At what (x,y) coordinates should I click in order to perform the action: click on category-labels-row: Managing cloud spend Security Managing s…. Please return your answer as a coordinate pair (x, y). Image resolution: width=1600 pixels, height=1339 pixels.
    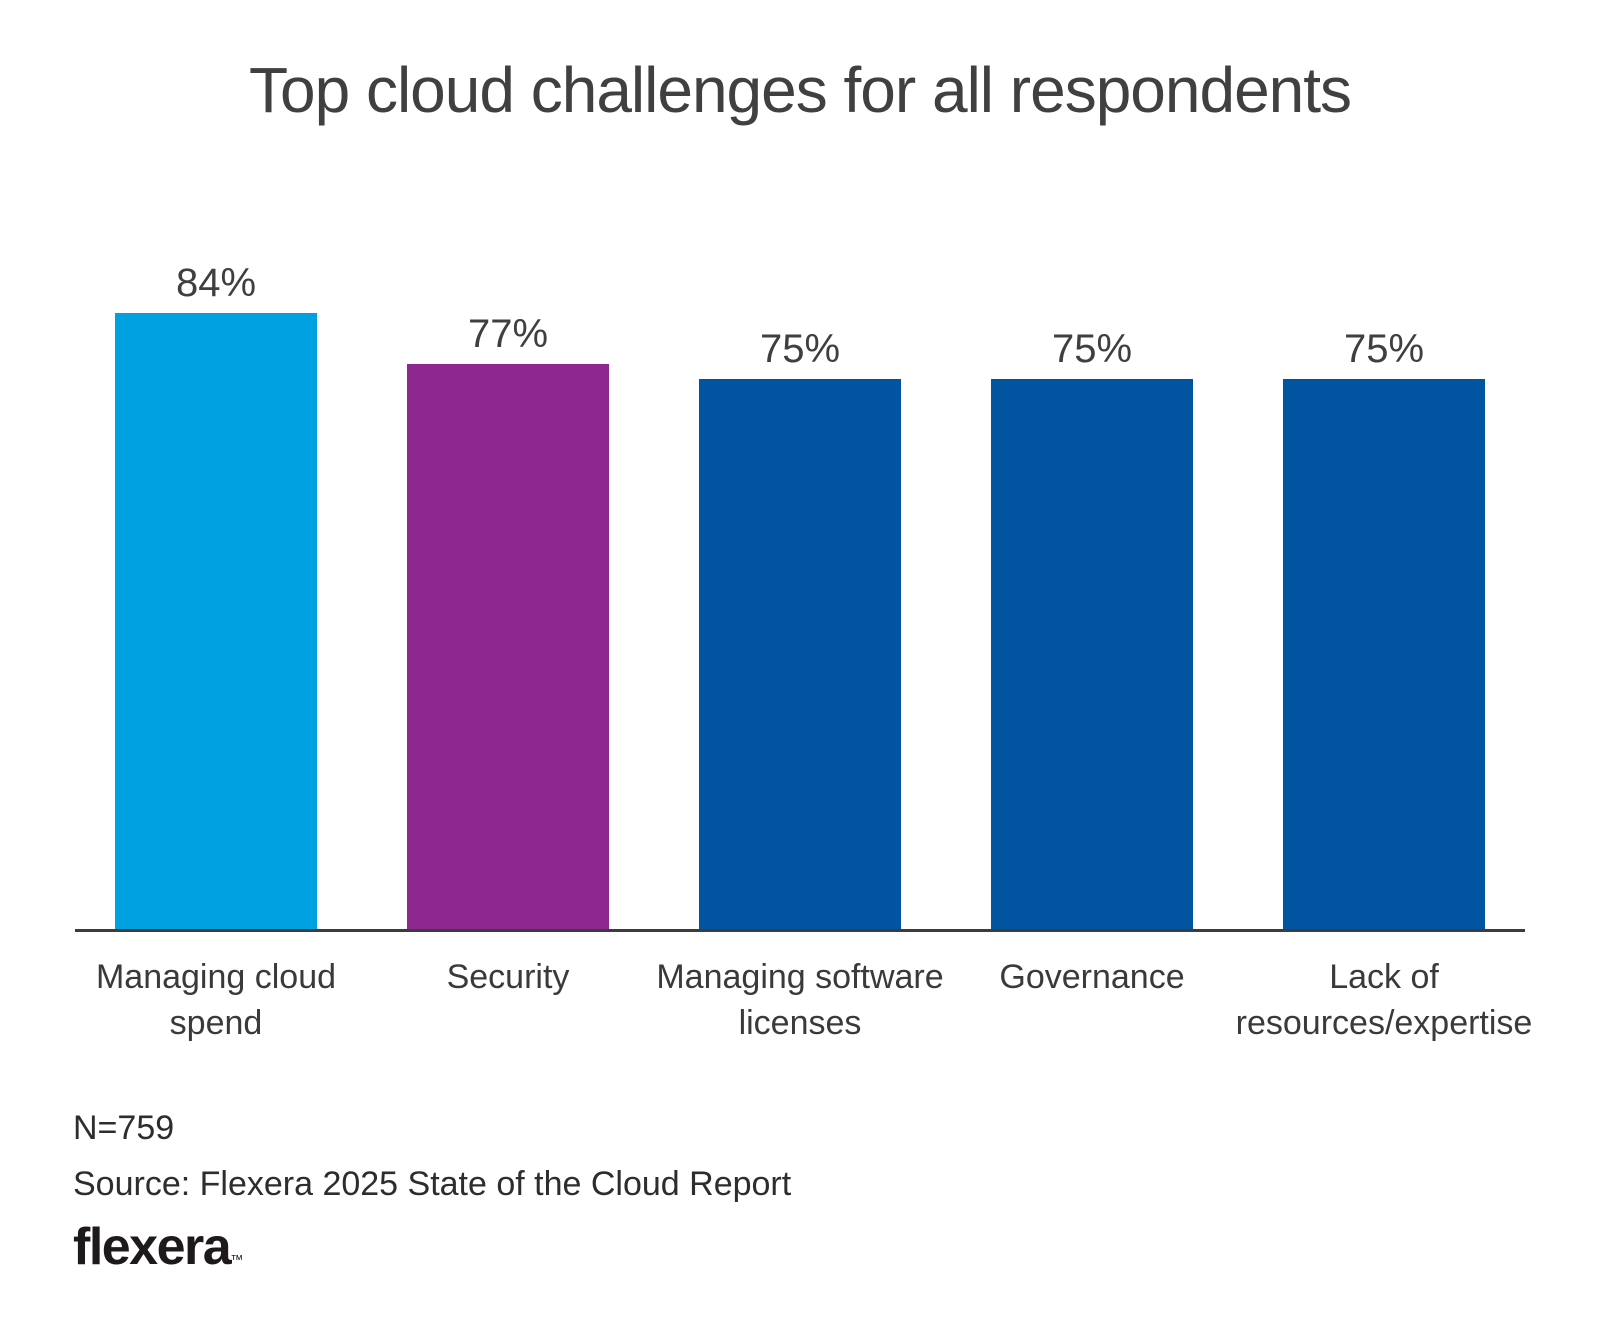
    Looking at the image, I should click on (803, 1000).